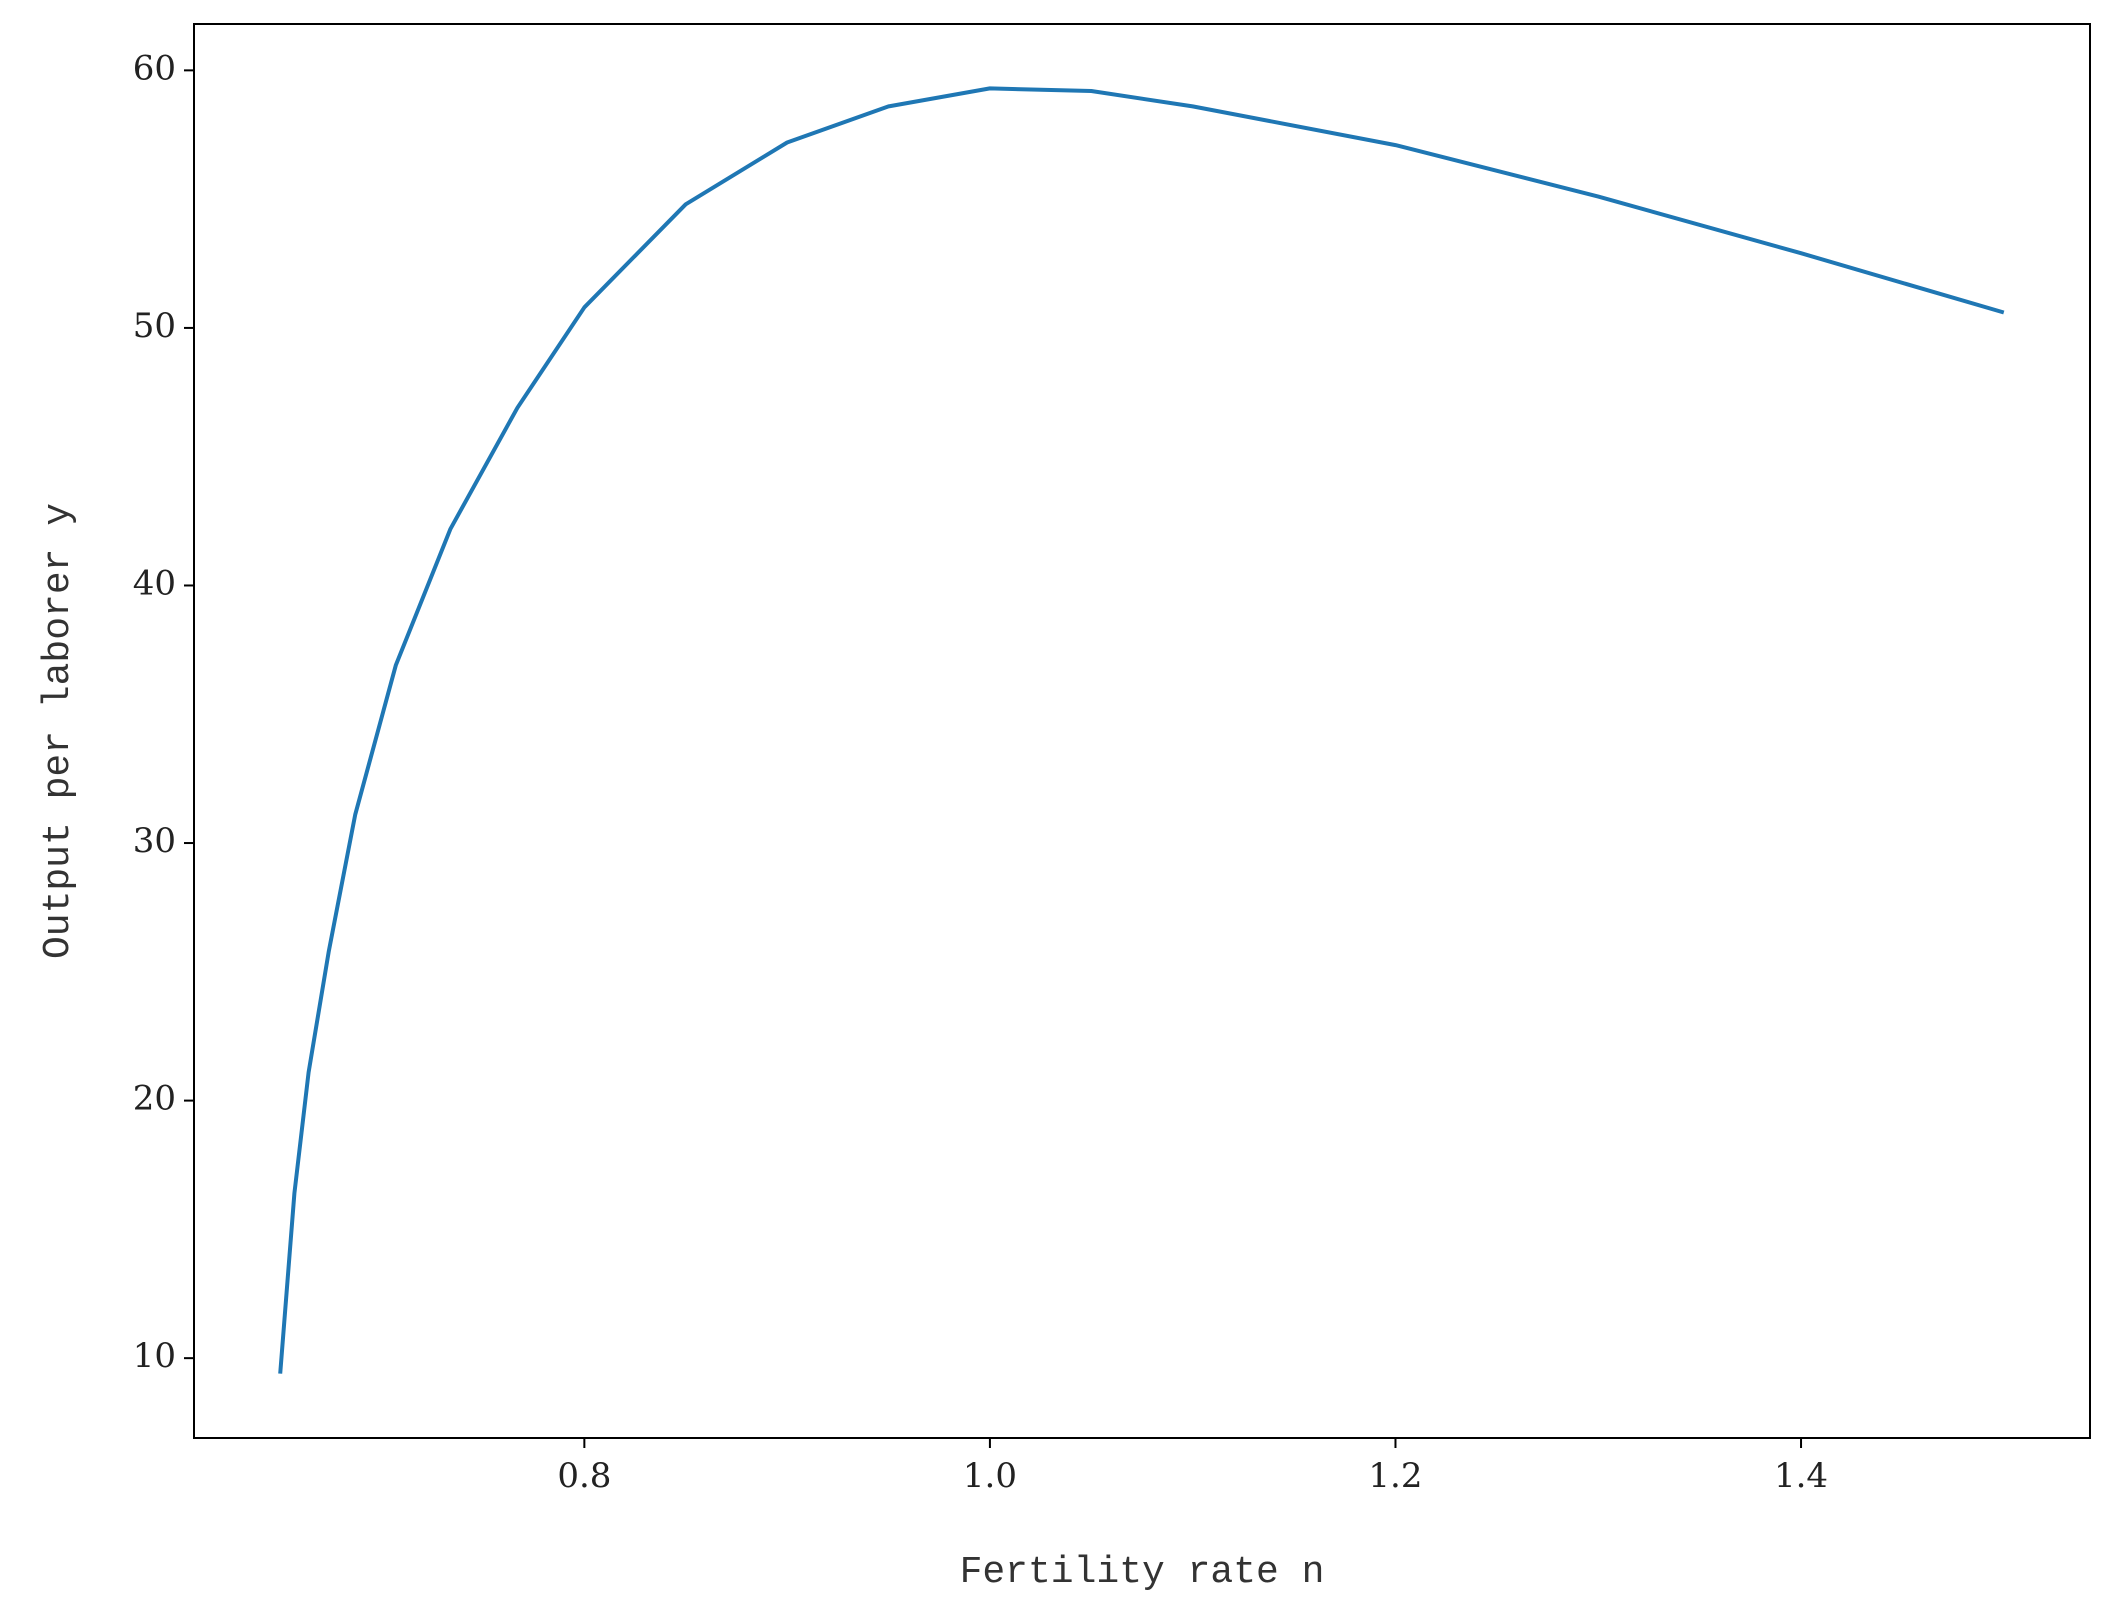 The height and width of the screenshot is (1616, 2124). What do you see at coordinates (154, 1356) in the screenshot?
I see `y-tick-label: 10` at bounding box center [154, 1356].